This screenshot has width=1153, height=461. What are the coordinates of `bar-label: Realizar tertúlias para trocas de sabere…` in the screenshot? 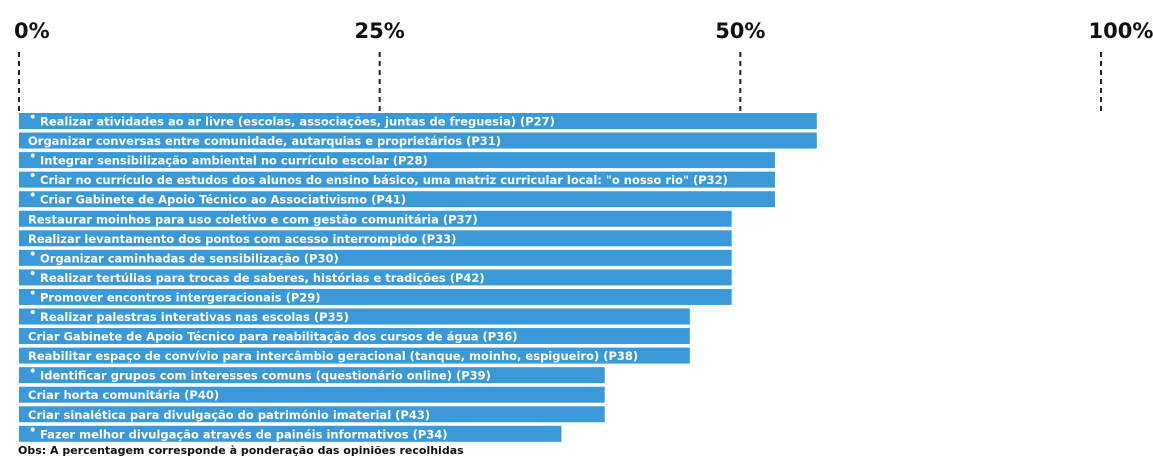 It's located at (262, 278).